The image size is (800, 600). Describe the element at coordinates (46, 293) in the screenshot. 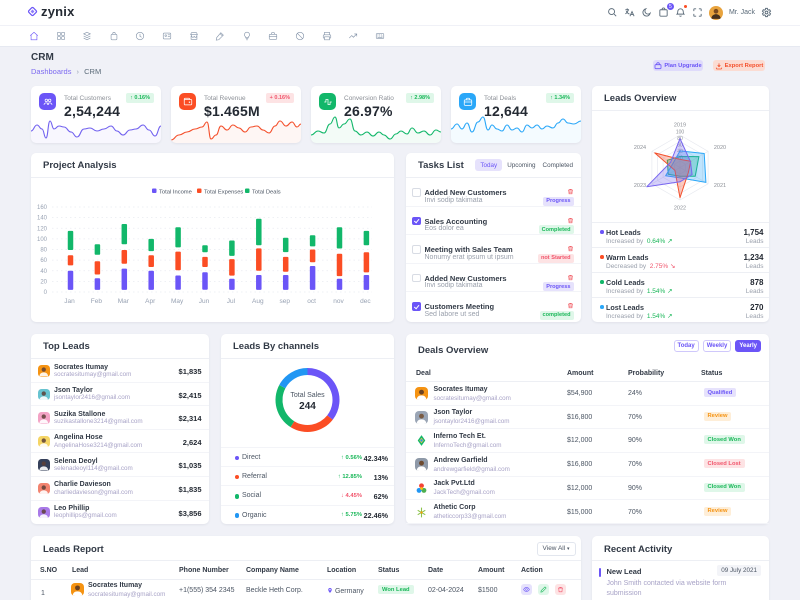

I see `svg-text: 0` at that location.